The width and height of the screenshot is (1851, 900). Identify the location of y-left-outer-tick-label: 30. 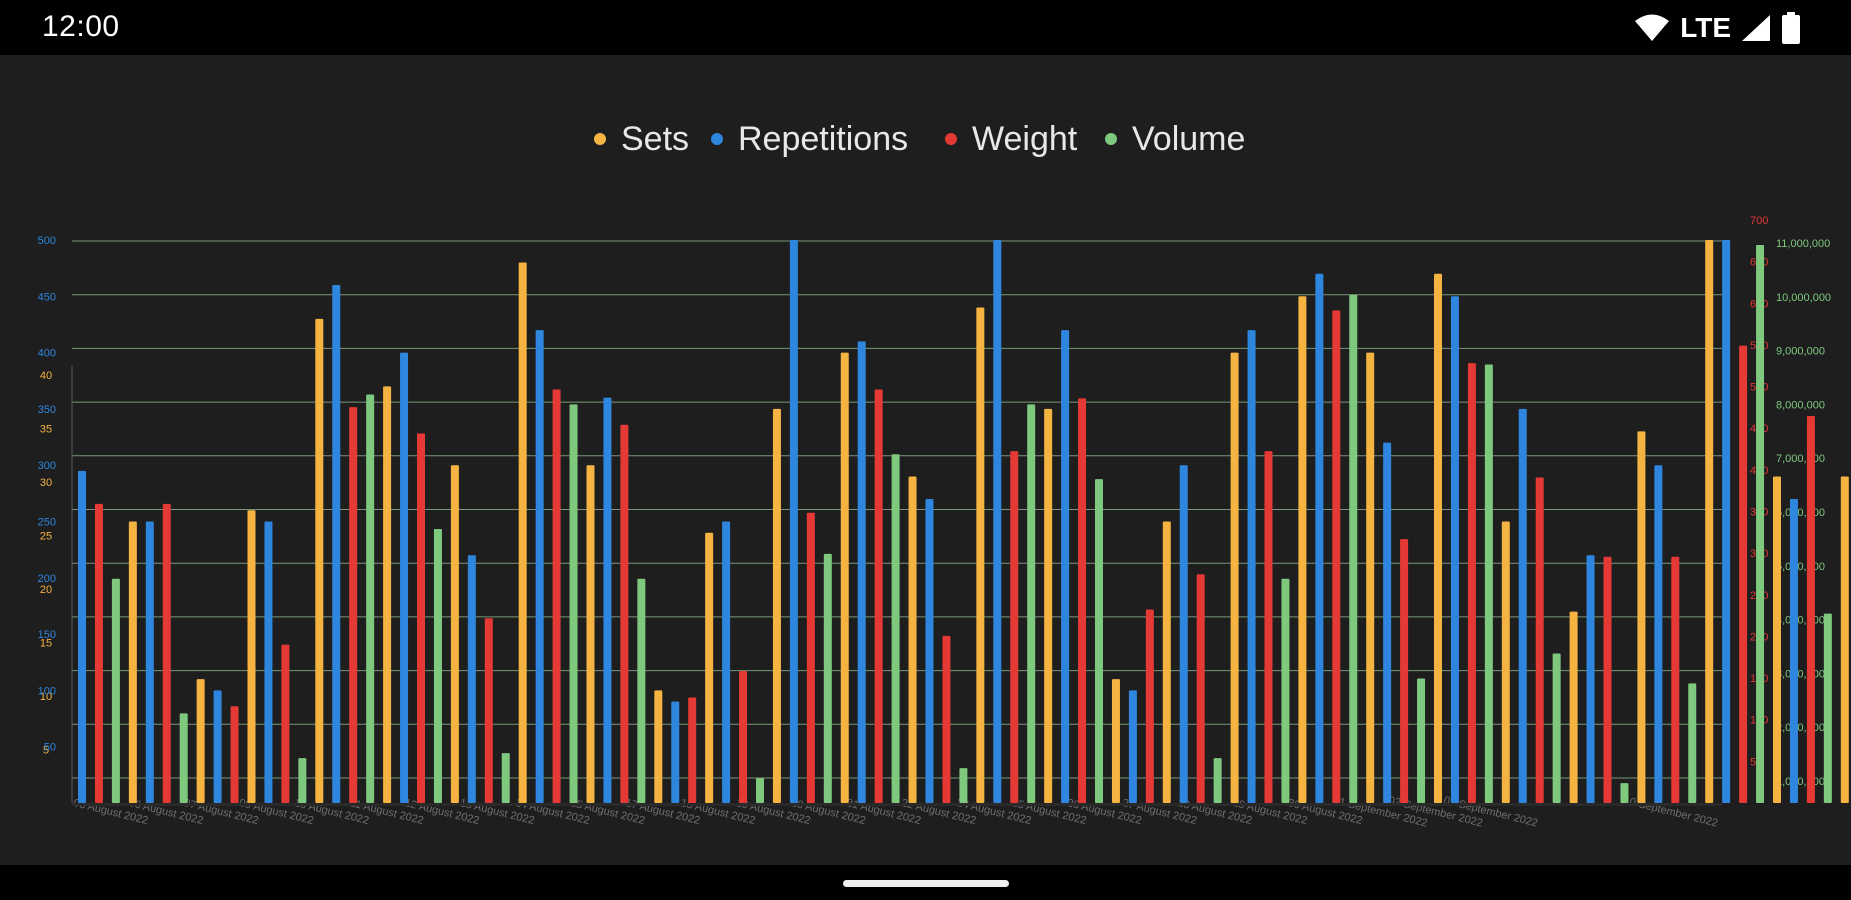
(46, 483).